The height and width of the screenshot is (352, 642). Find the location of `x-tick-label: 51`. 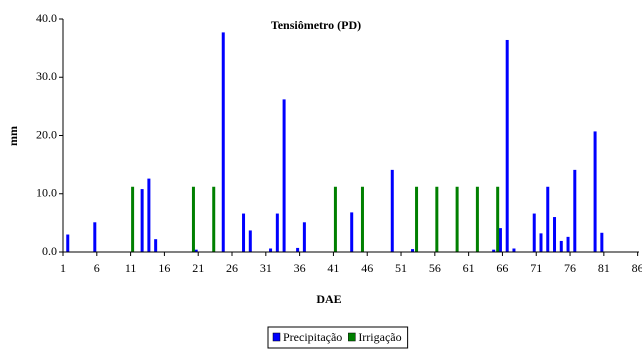

x-tick-label: 51 is located at coordinates (401, 268).